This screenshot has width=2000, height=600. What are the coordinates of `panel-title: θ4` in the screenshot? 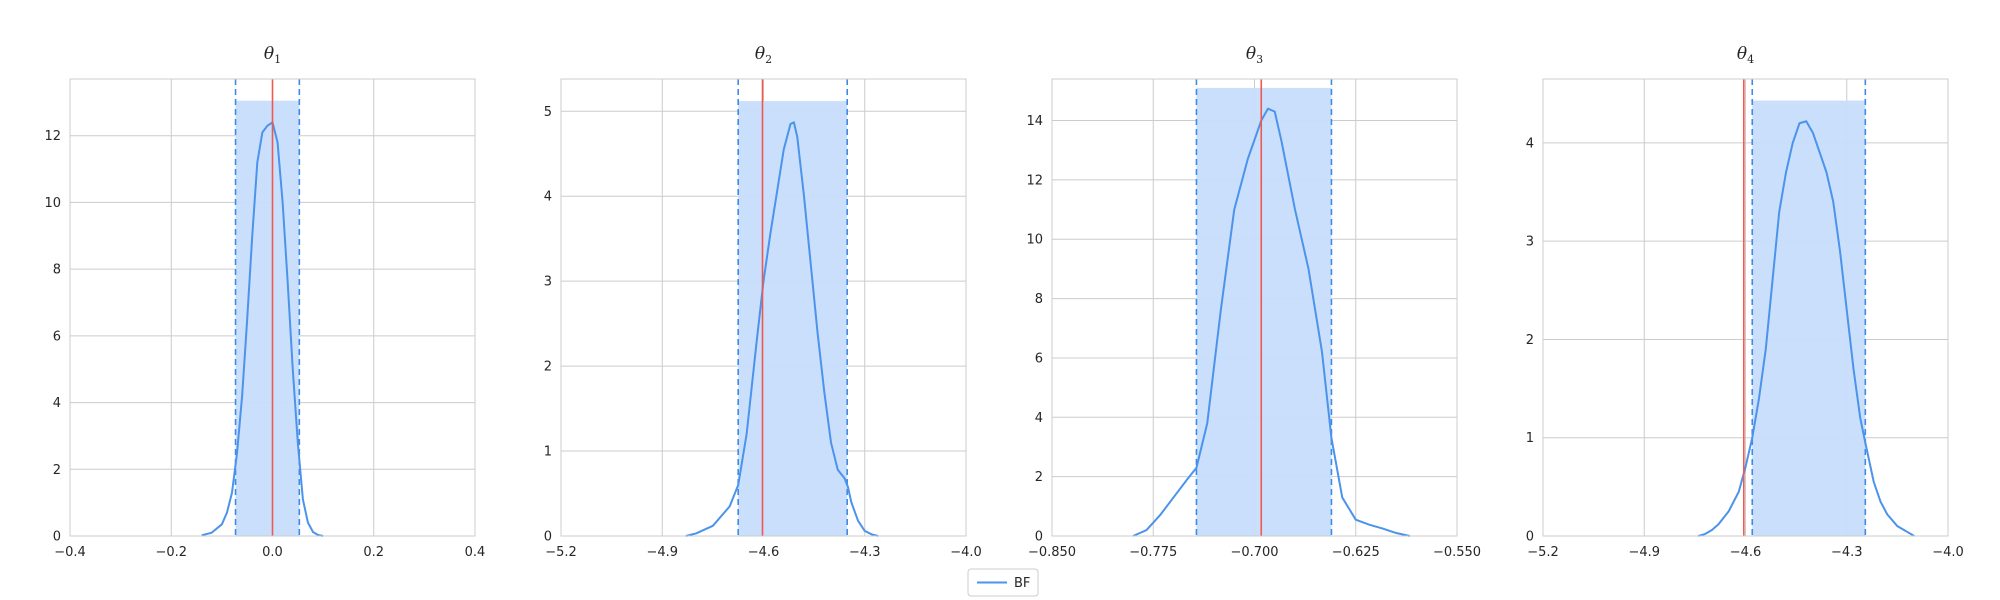 It's located at (1745, 55).